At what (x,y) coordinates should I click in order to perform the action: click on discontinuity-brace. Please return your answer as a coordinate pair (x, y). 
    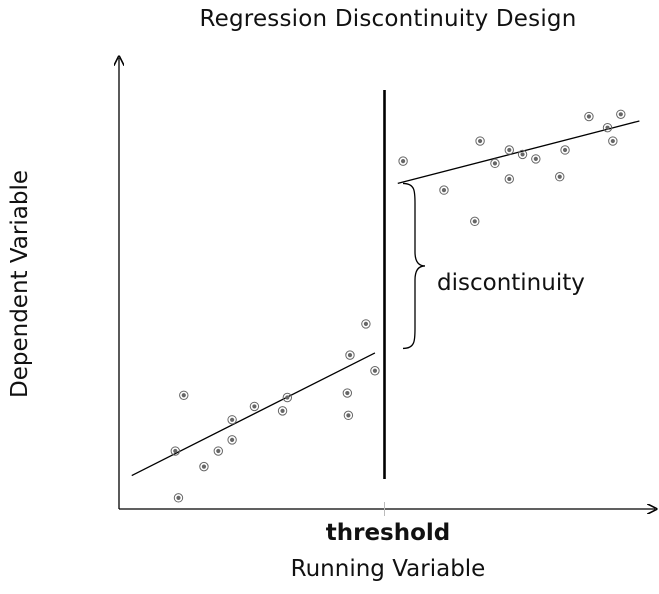
    Looking at the image, I should click on (414, 266).